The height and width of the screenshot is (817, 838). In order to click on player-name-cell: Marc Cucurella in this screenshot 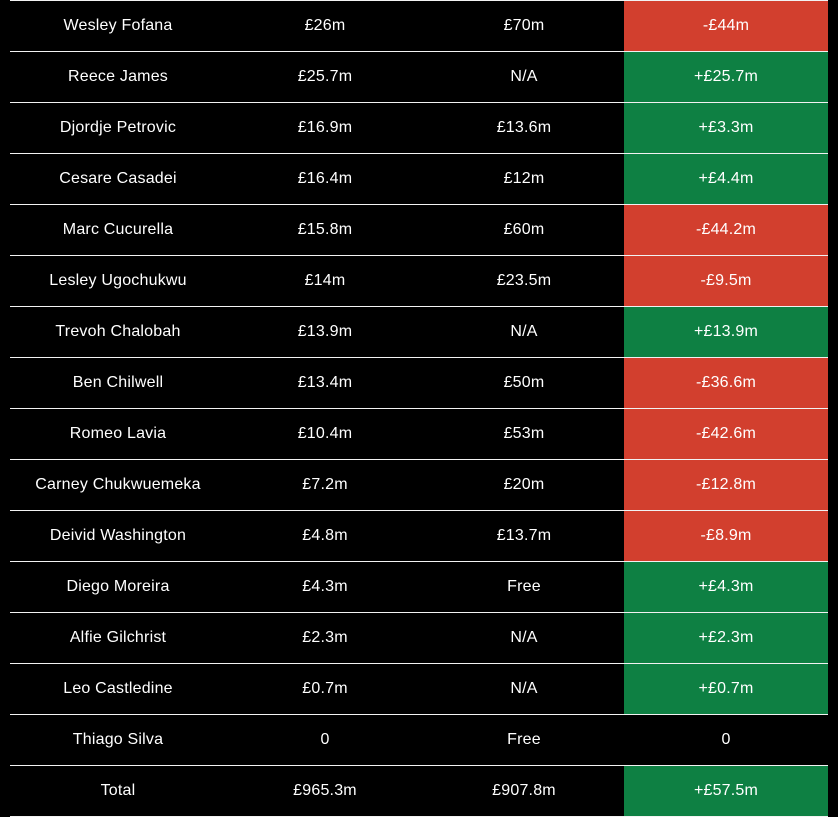, I will do `click(118, 229)`.